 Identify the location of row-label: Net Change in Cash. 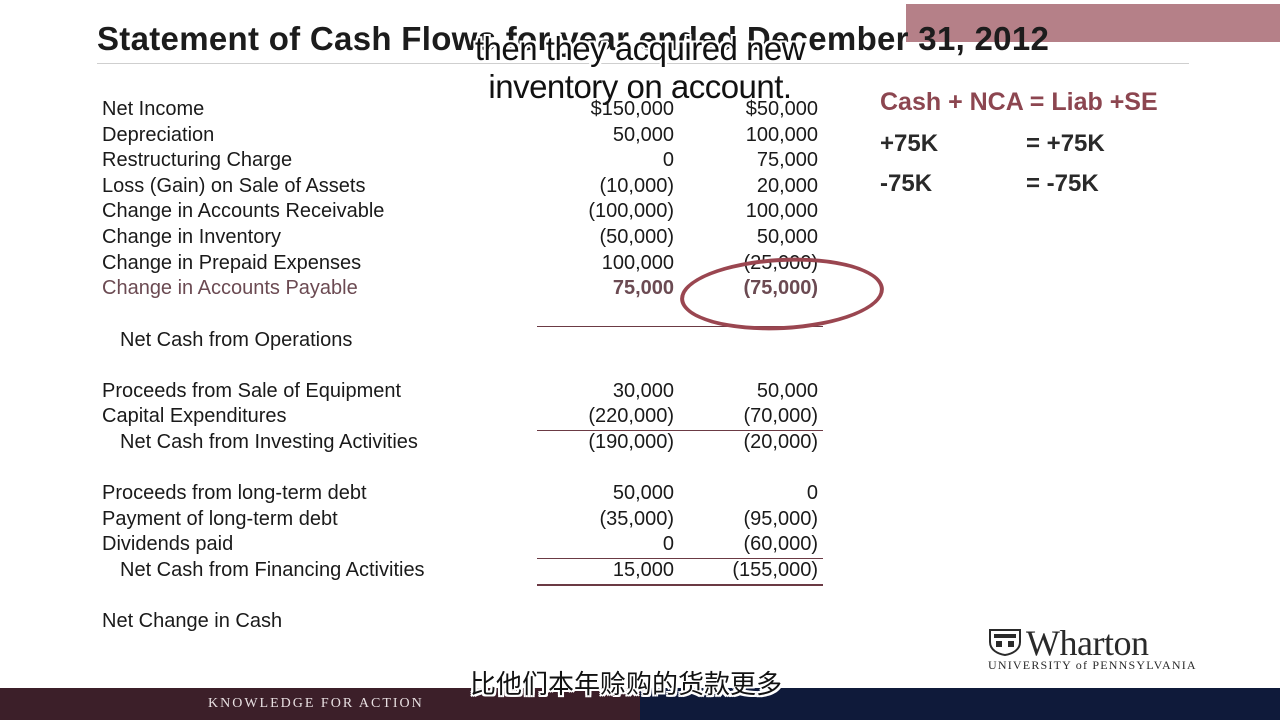
(192, 621).